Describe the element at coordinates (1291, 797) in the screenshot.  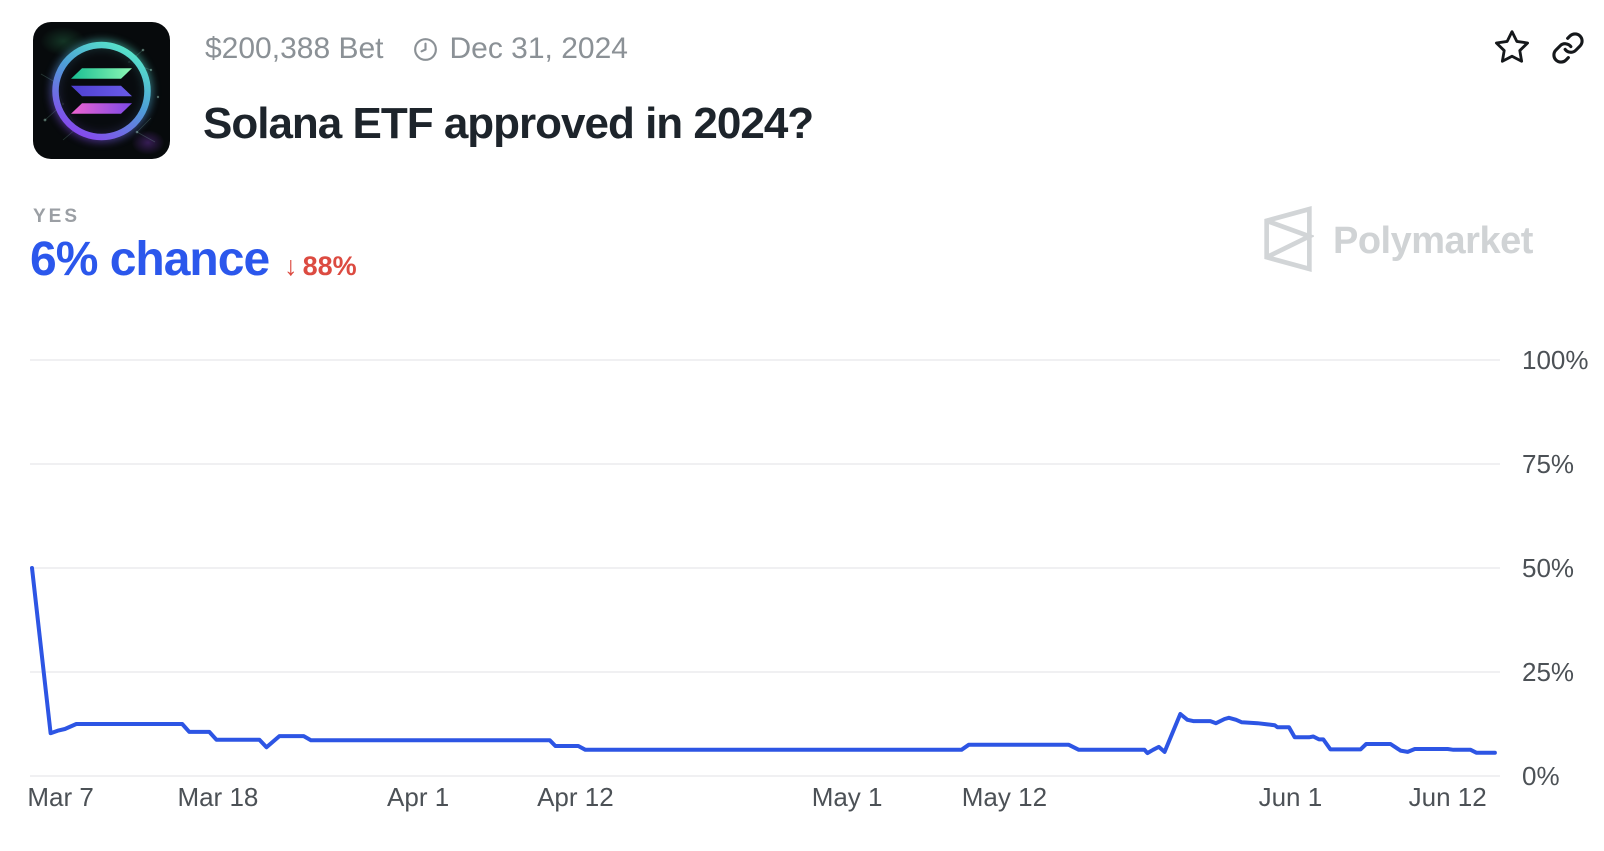
I see `x-tick-label: Jun 1` at that location.